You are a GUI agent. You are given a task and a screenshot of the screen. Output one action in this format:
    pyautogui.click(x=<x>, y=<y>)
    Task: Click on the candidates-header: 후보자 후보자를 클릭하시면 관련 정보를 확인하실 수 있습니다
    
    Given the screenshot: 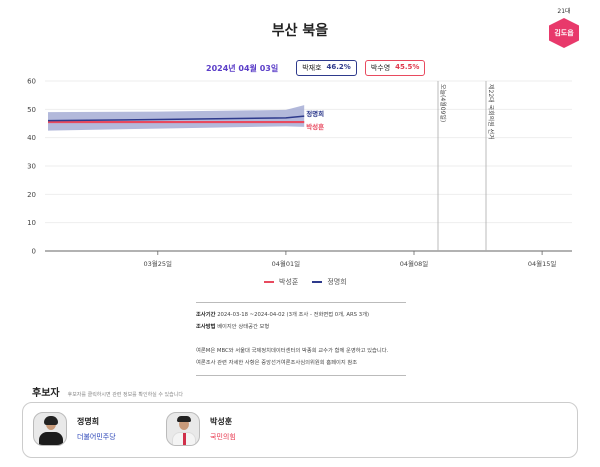 What is the action you would take?
    pyautogui.click(x=107, y=391)
    